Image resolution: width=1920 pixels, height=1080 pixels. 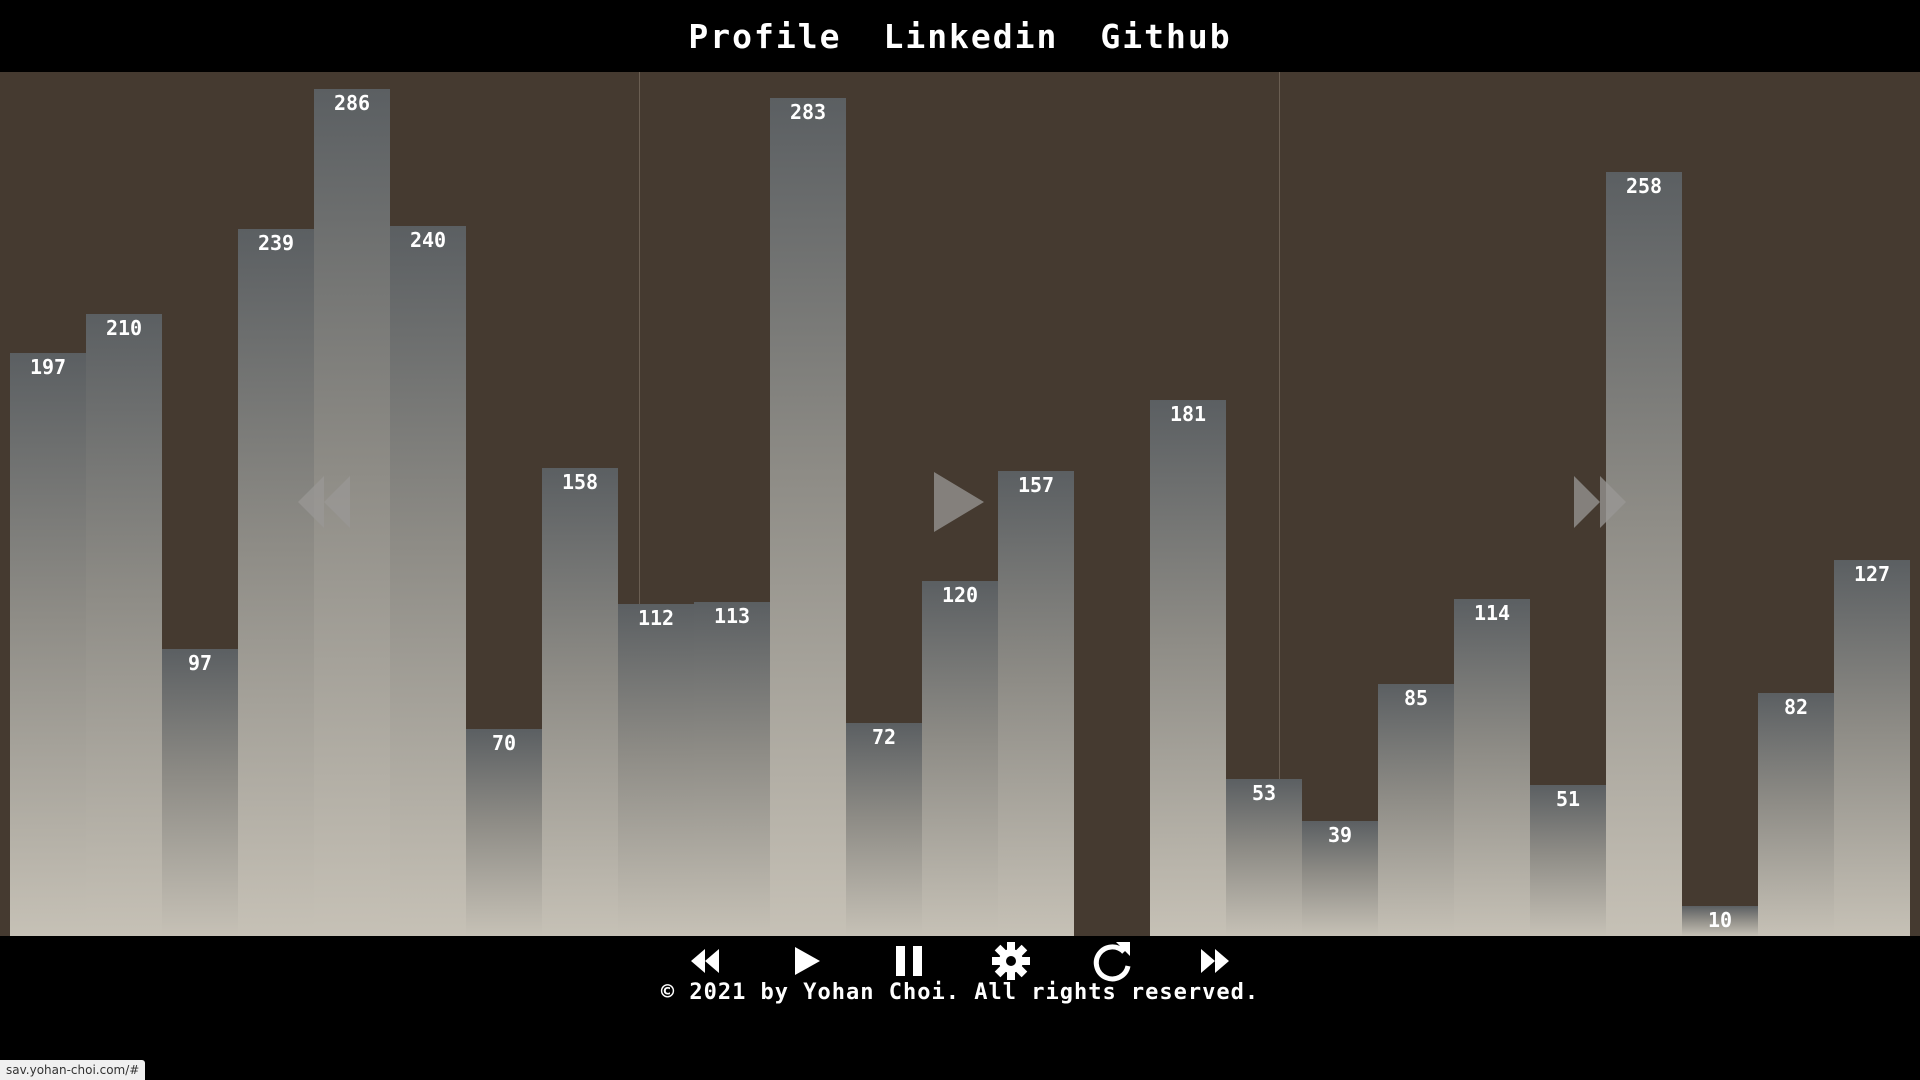 I want to click on bar-value-label: 72, so click(x=884, y=737).